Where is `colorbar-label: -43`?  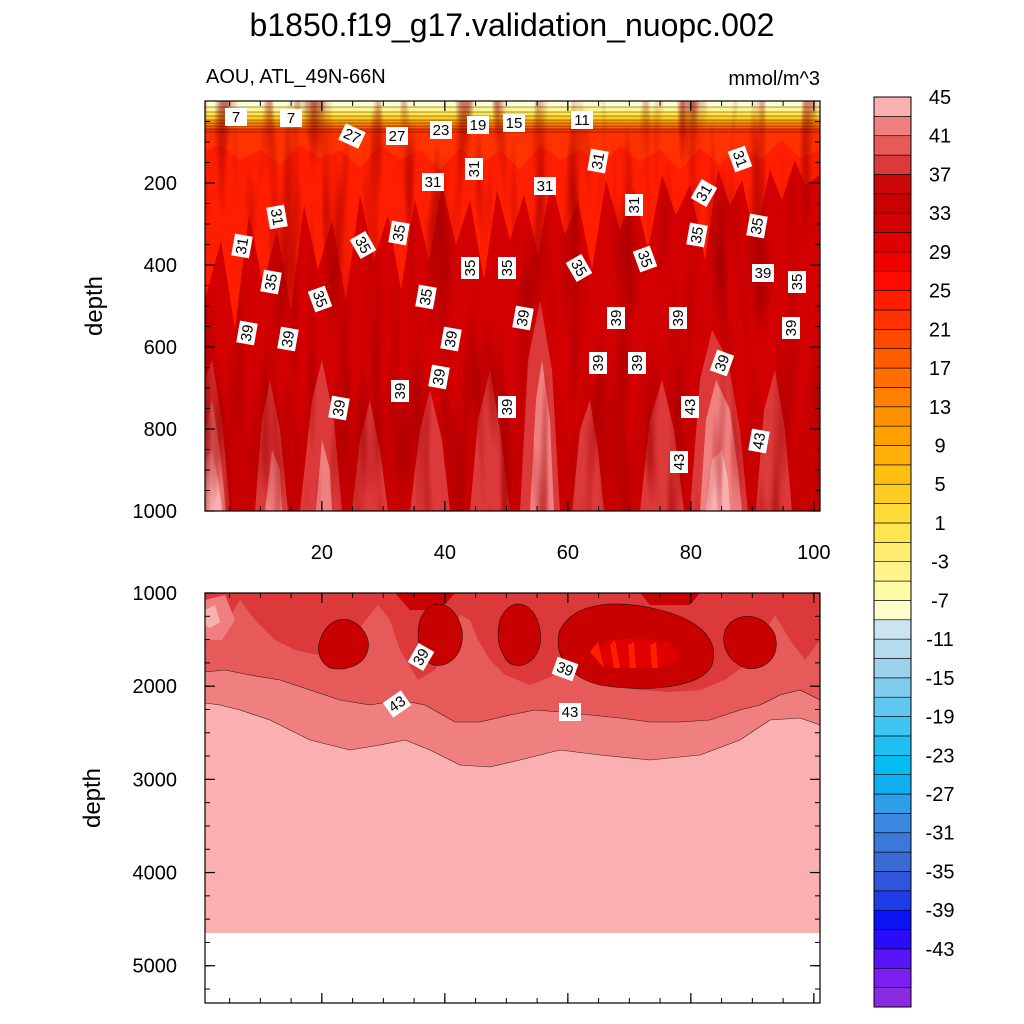 colorbar-label: -43 is located at coordinates (940, 950).